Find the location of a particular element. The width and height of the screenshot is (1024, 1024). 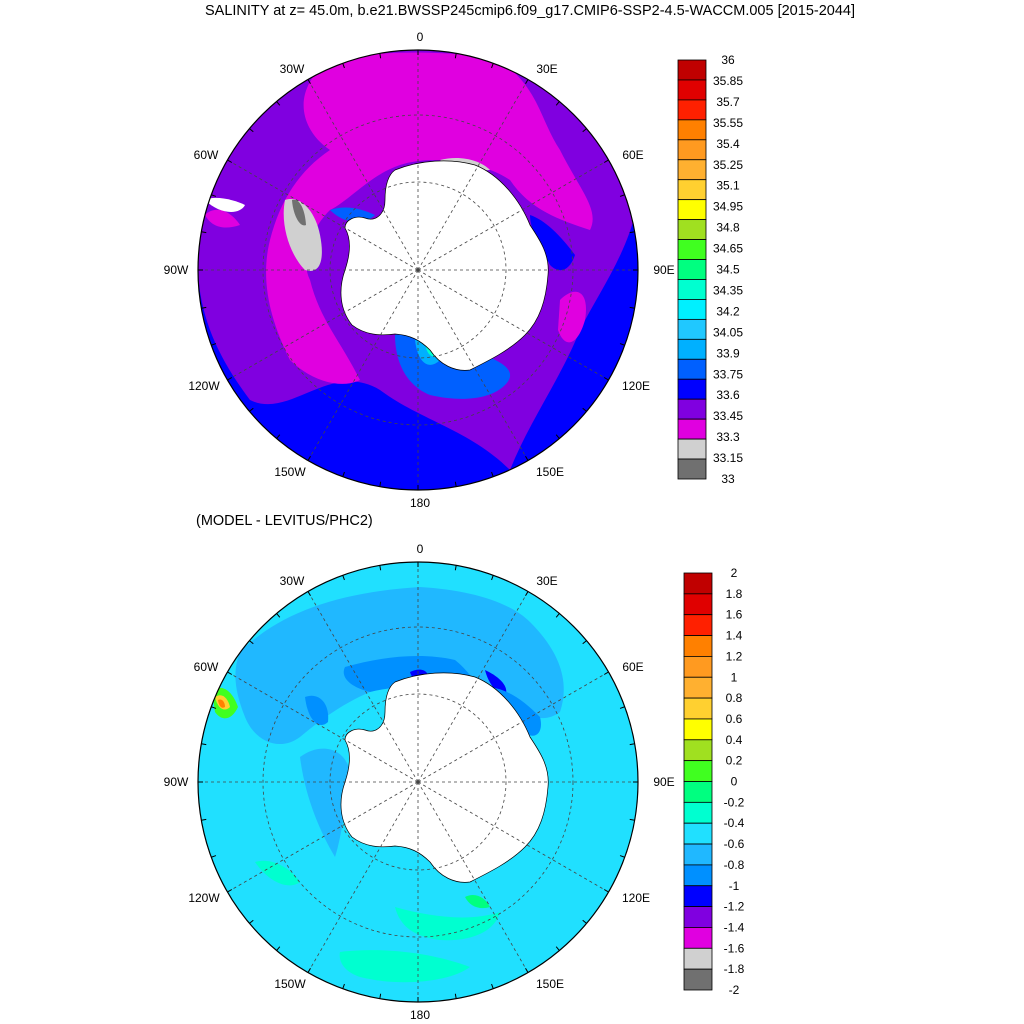

colorbar-label: 35.1 is located at coordinates (728, 186).